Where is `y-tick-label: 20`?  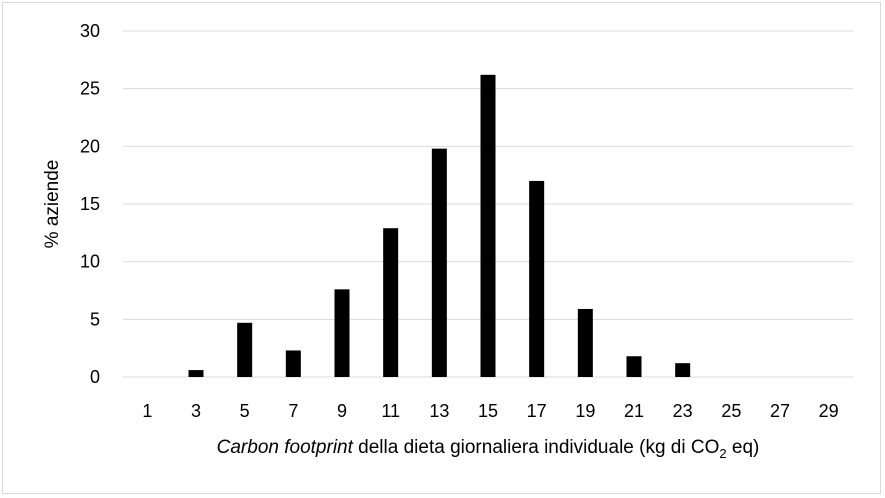 y-tick-label: 20 is located at coordinates (90, 146).